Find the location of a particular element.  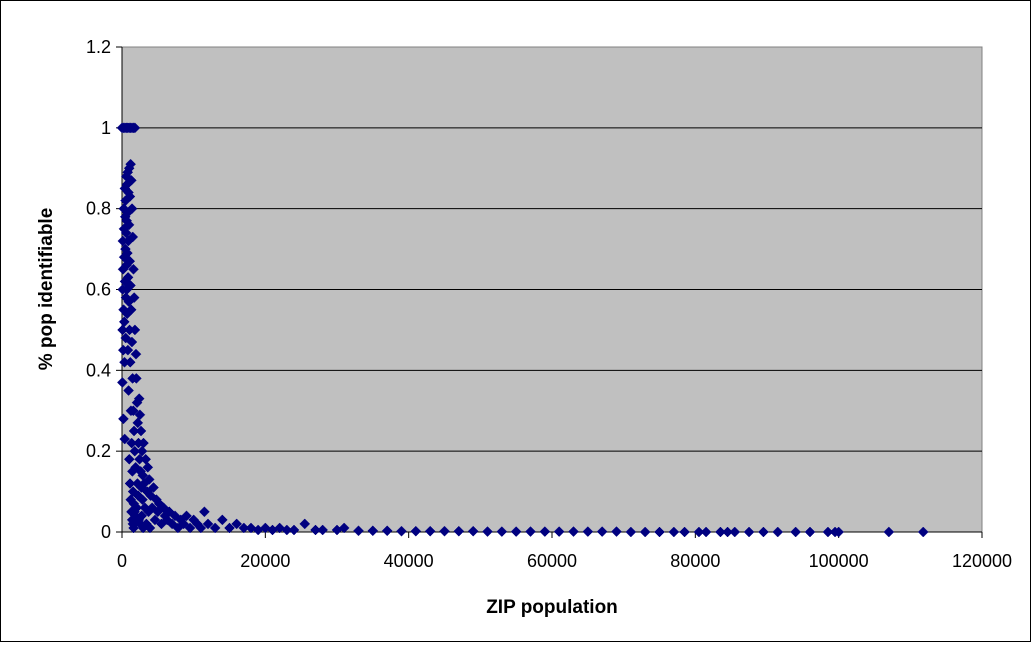

y-axis-label: % pop identifiable is located at coordinates (46, 289).